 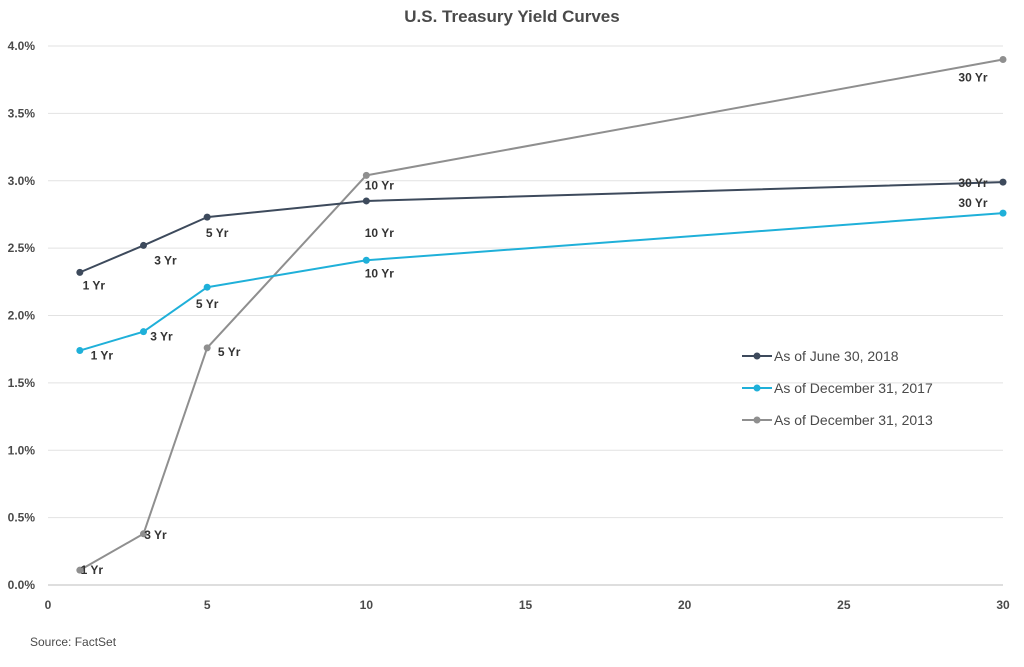 What do you see at coordinates (1003, 605) in the screenshot?
I see `x-tick-label: 30` at bounding box center [1003, 605].